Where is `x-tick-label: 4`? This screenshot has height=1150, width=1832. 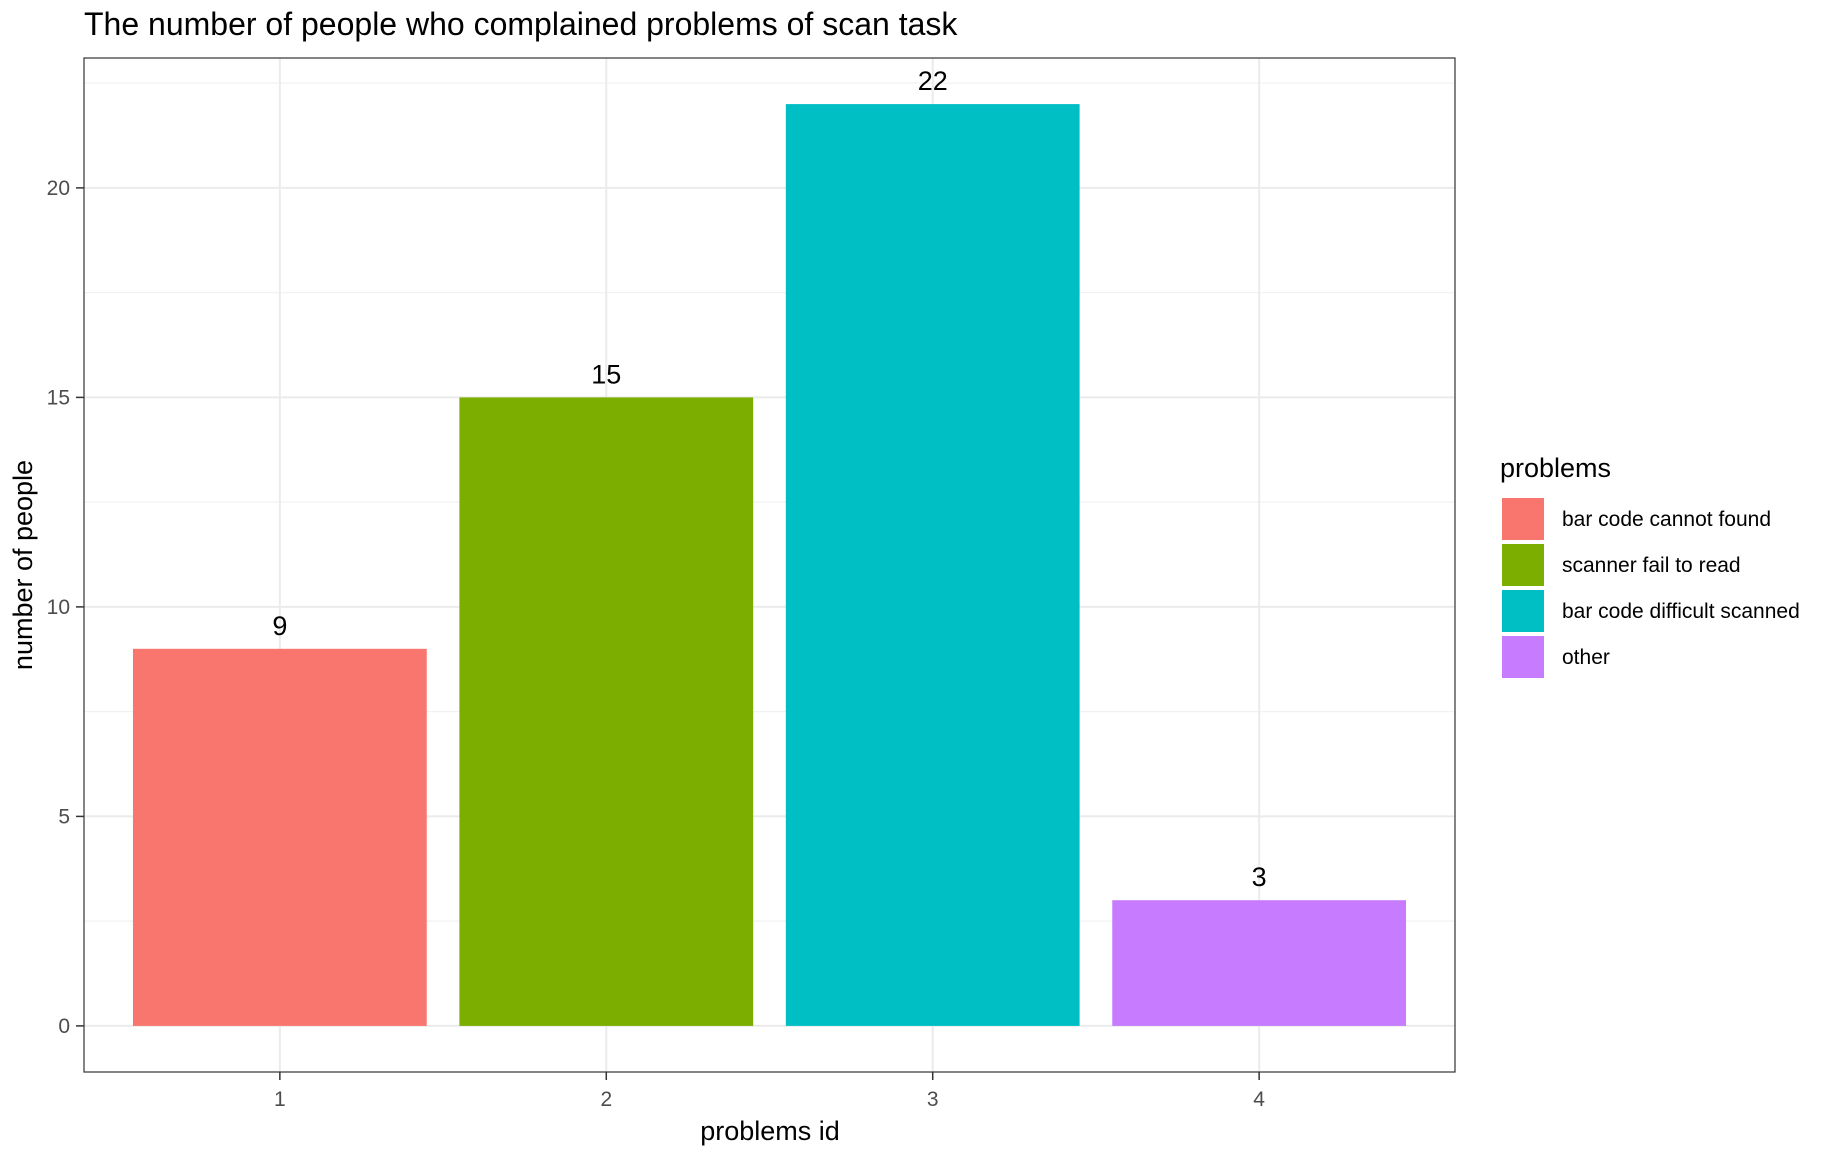
x-tick-label: 4 is located at coordinates (1259, 1099).